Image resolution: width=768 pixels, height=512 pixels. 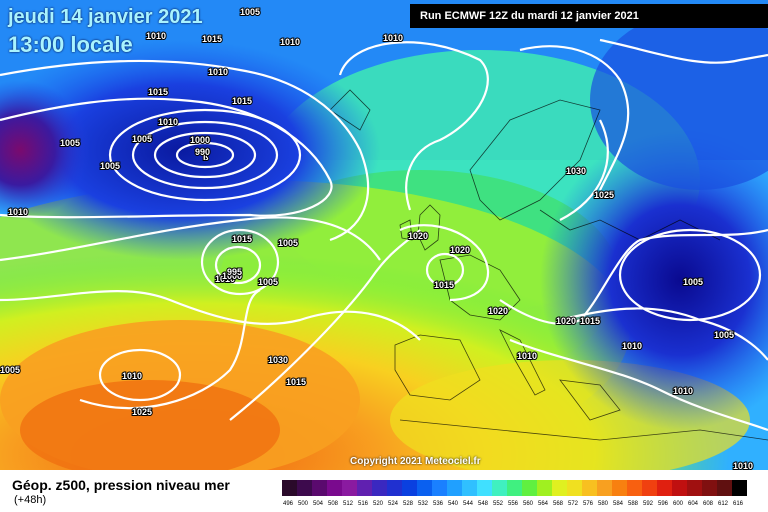 What do you see at coordinates (663, 504) in the screenshot?
I see `scale-tick-label: 596` at bounding box center [663, 504].